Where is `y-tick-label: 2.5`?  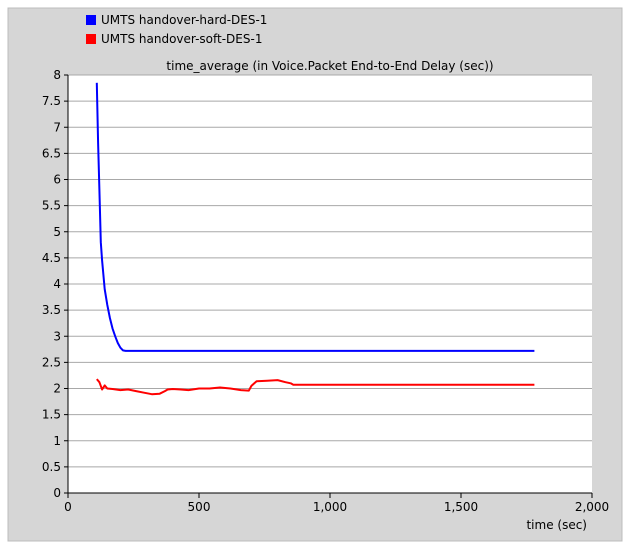
y-tick-label: 2.5 is located at coordinates (51, 362).